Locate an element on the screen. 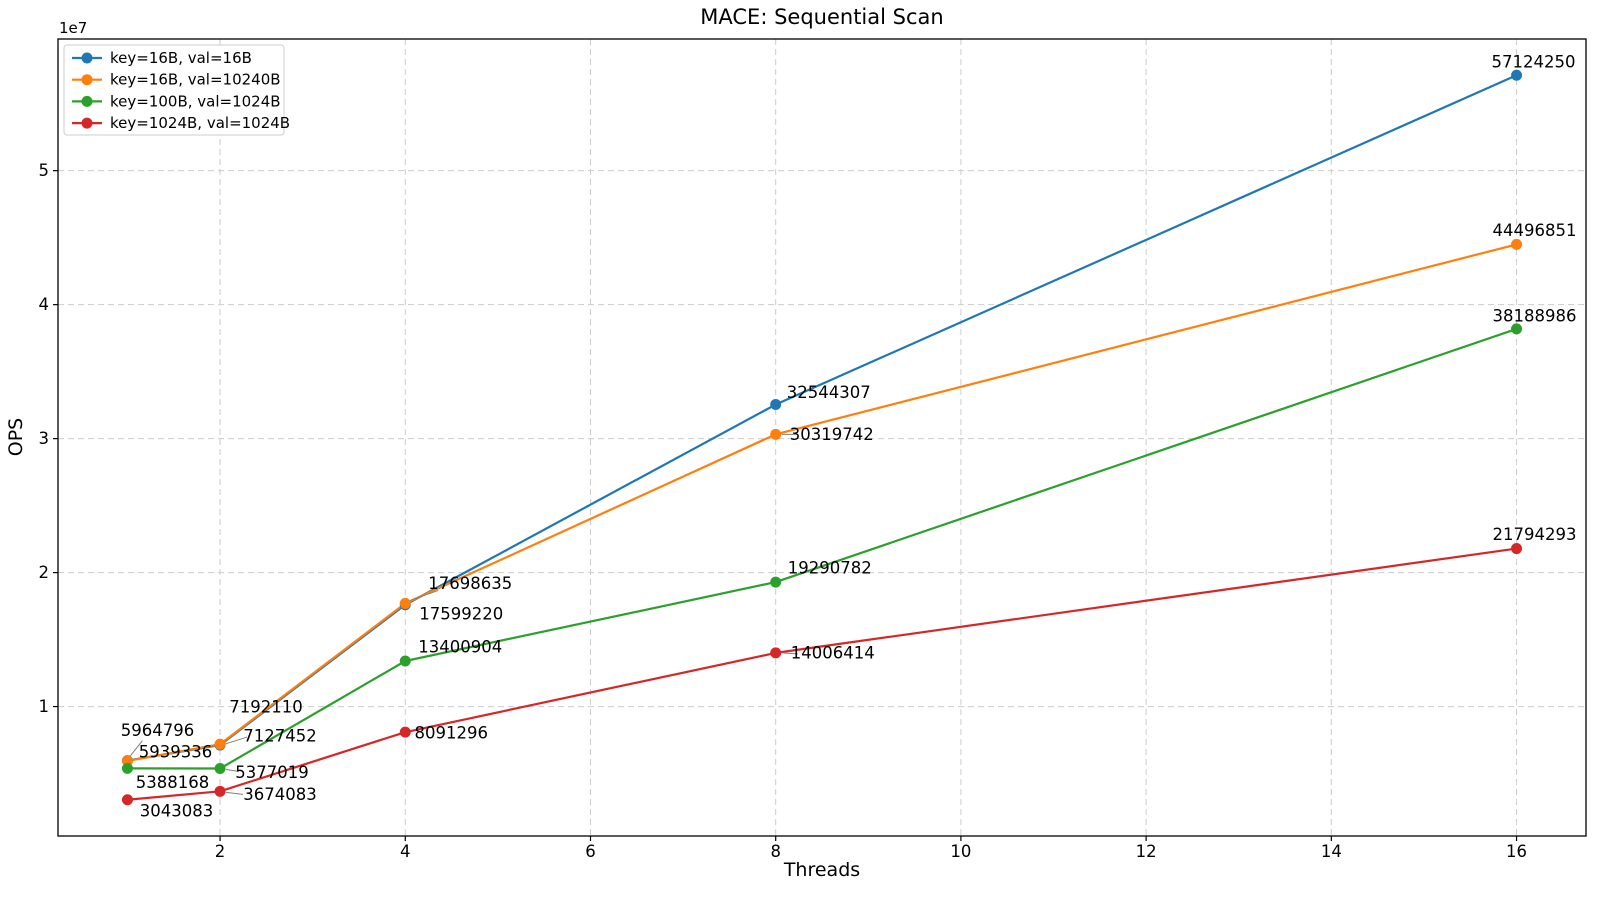  data-point-label: 3043083 is located at coordinates (177, 810).